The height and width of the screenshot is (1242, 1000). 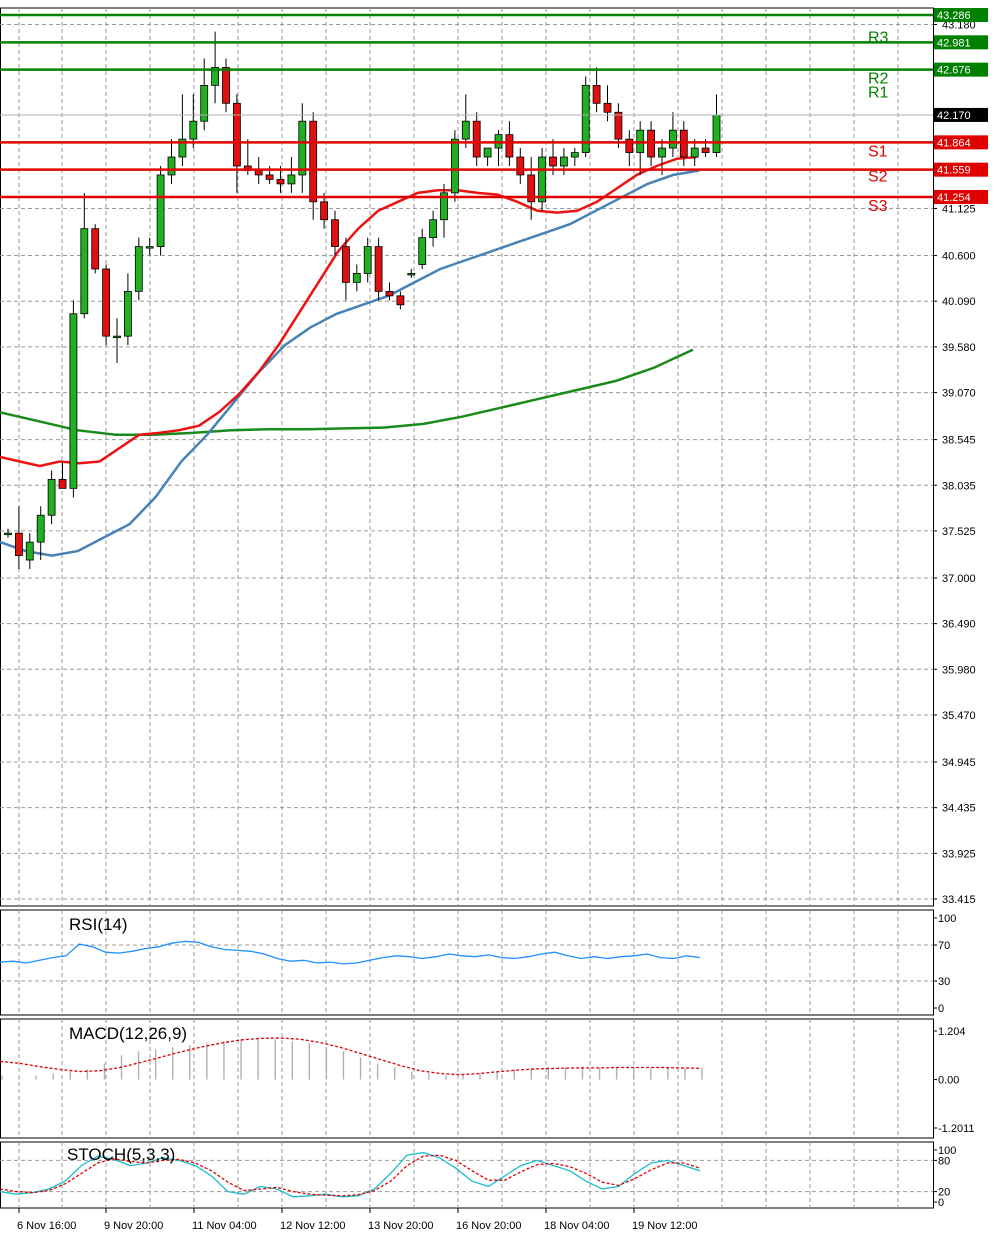 What do you see at coordinates (954, 198) in the screenshot?
I see `level-tag-value: 41.254` at bounding box center [954, 198].